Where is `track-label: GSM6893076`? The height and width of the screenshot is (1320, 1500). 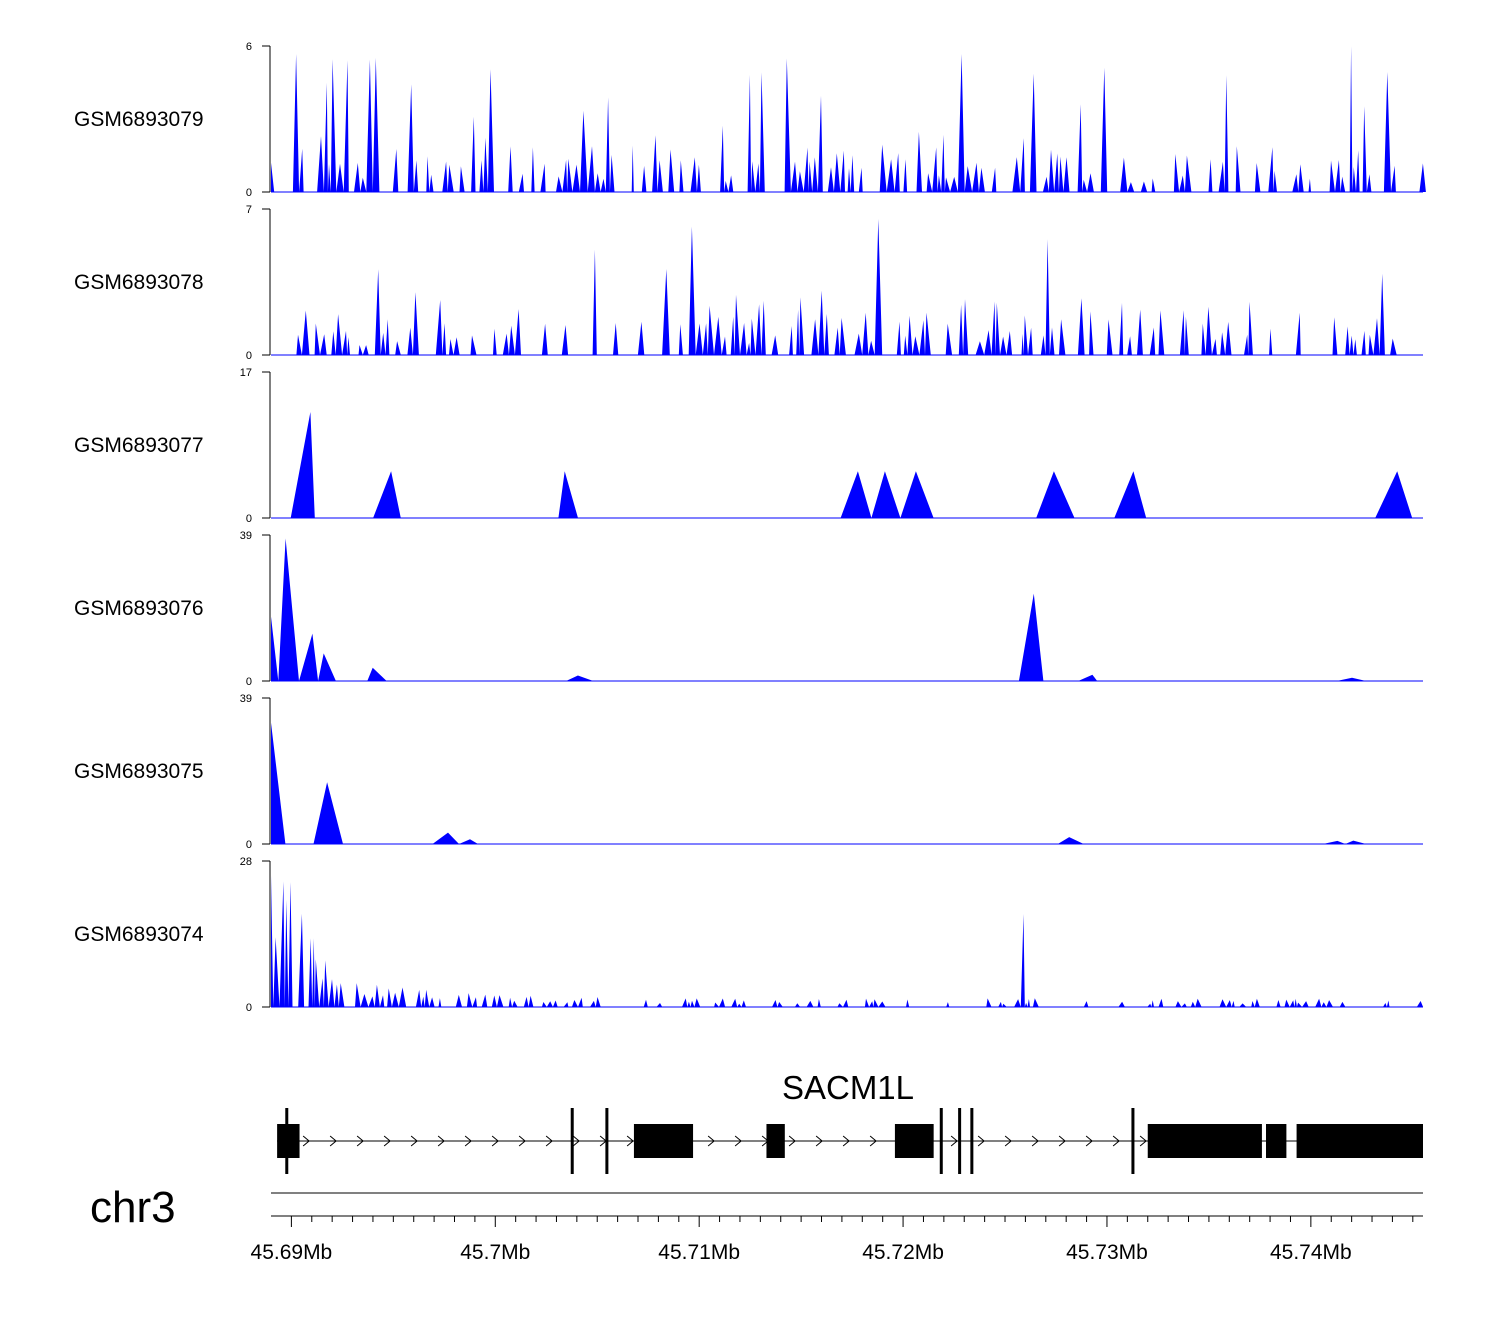 track-label: GSM6893076 is located at coordinates (139, 608).